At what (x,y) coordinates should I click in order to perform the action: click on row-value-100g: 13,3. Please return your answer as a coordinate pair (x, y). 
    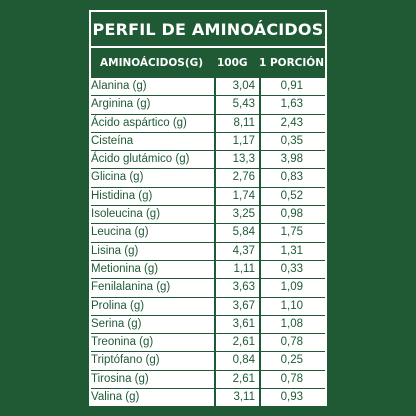
    Looking at the image, I should click on (243, 159).